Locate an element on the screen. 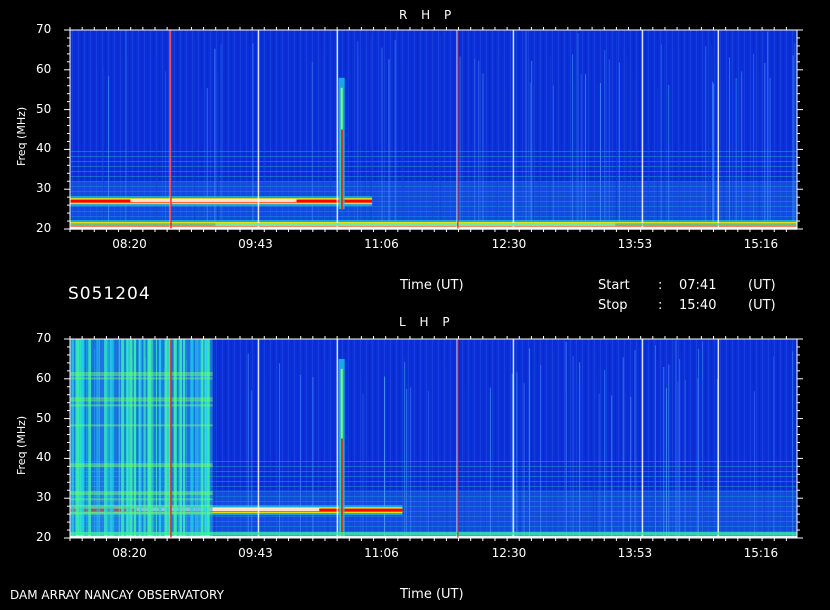  x-tick-label: 11:06 is located at coordinates (381, 244).